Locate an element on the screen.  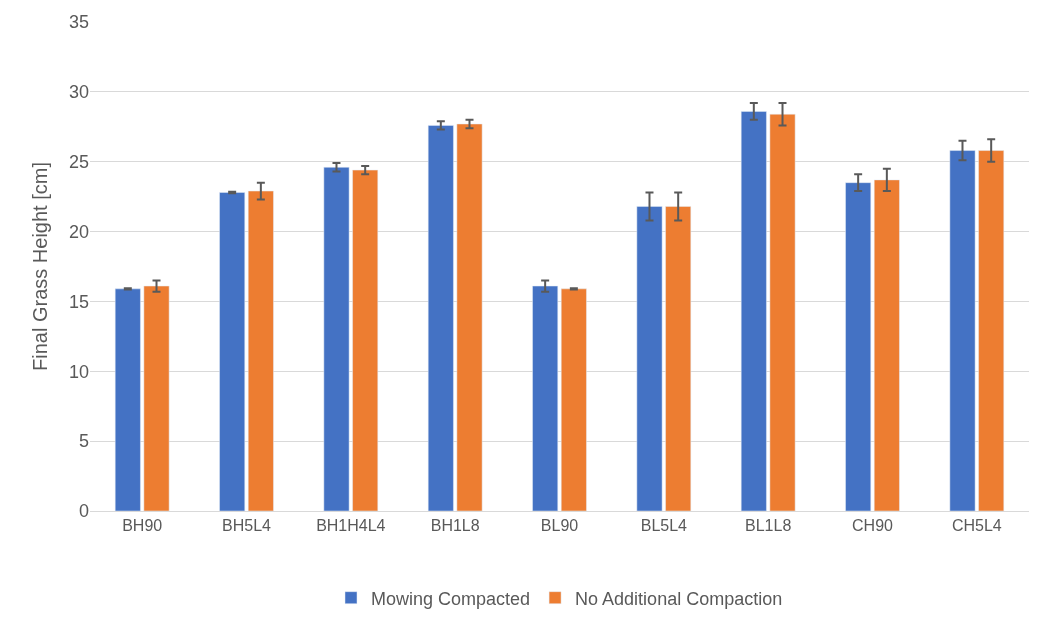
x-tick-label: BL5L4 is located at coordinates (664, 526).